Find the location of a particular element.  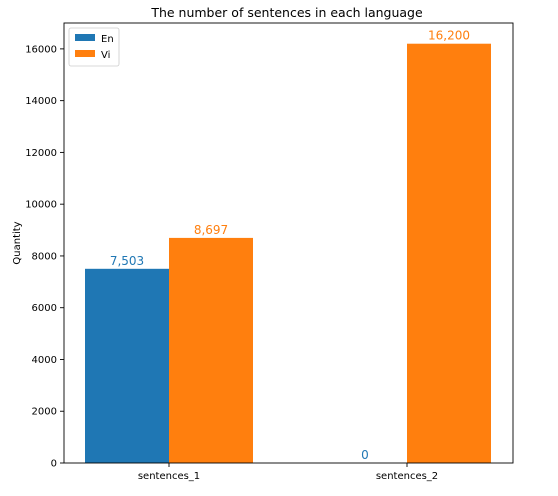

y-tick-label: 4000 is located at coordinates (44, 360).